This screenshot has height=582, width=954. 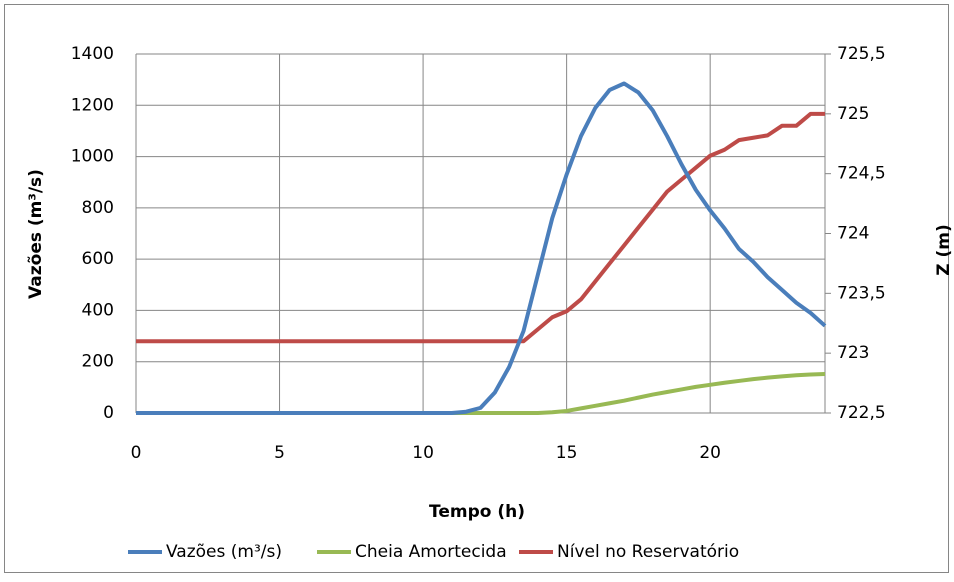 What do you see at coordinates (92, 157) in the screenshot?
I see `y-tick-label: 1000` at bounding box center [92, 157].